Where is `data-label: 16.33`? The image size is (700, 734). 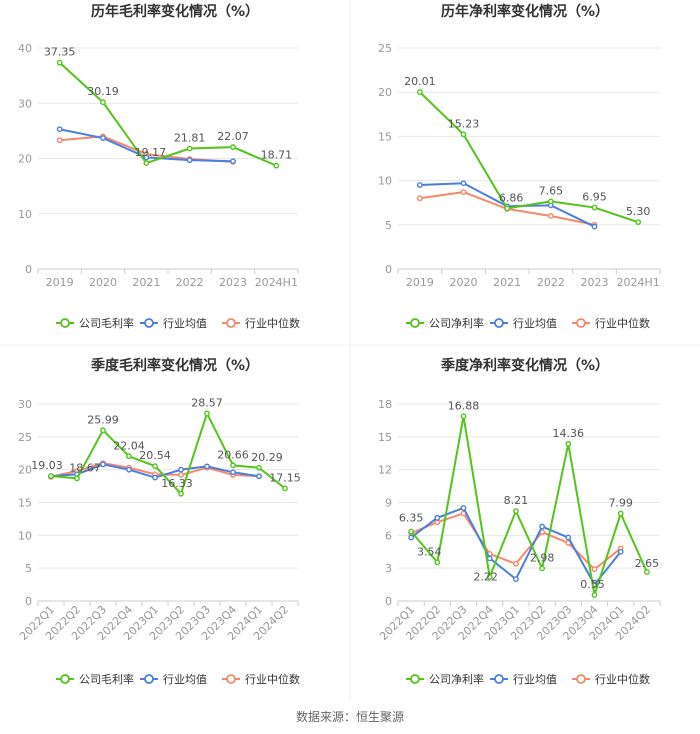 data-label: 16.33 is located at coordinates (177, 483).